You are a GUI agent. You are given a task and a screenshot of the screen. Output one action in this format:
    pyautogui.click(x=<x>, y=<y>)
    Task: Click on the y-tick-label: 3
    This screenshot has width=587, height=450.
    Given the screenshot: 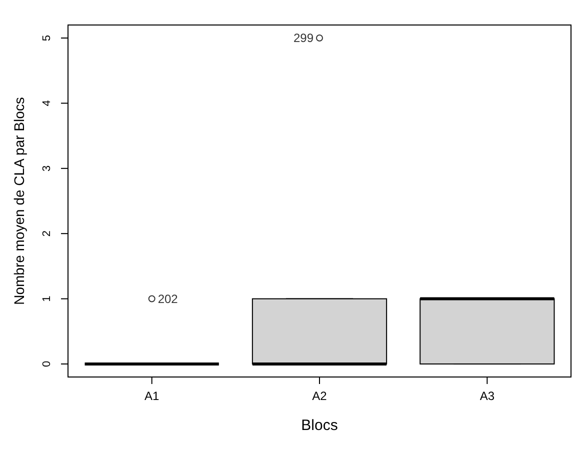 What is the action you would take?
    pyautogui.click(x=47, y=168)
    